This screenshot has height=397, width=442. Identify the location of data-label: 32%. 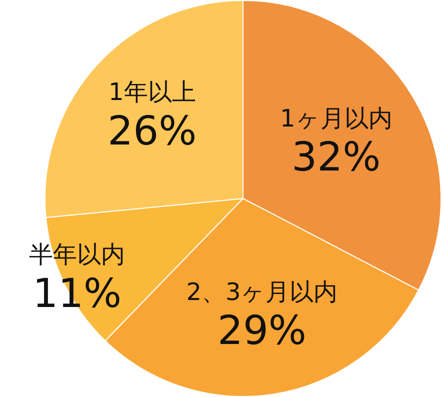
(336, 157).